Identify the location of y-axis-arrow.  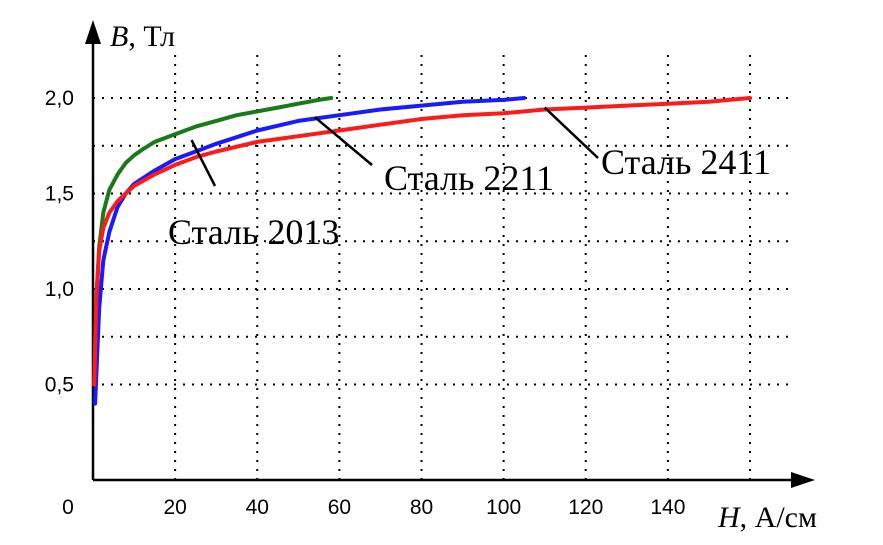
(93, 32).